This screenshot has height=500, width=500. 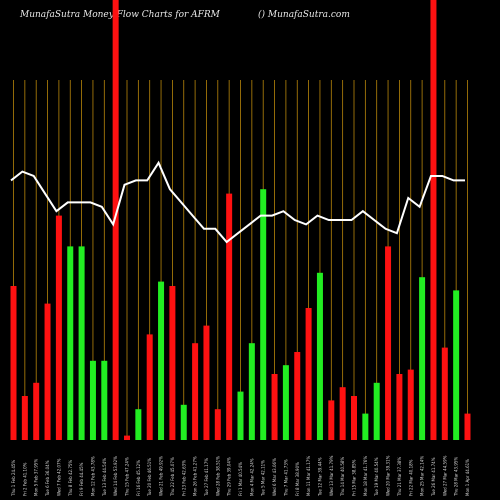 I want to click on x-tick-label: Fri 8 Mar 38.90%, so click(x=297, y=479).